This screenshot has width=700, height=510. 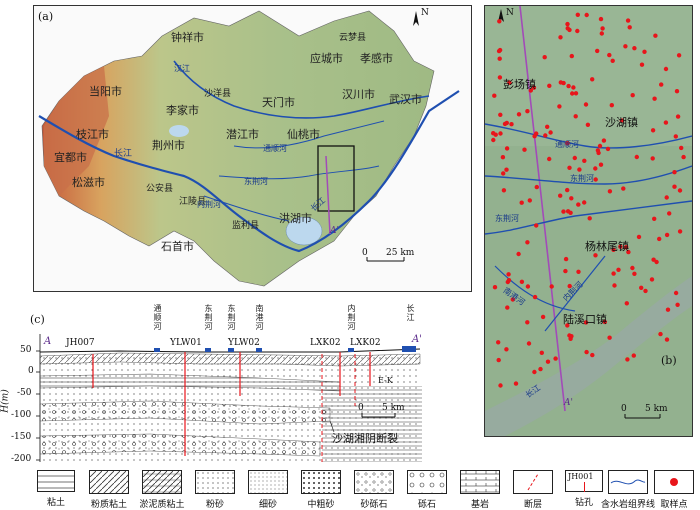 What do you see at coordinates (70, 157) in the screenshot?
I see `city-yidu: 宜都市` at bounding box center [70, 157].